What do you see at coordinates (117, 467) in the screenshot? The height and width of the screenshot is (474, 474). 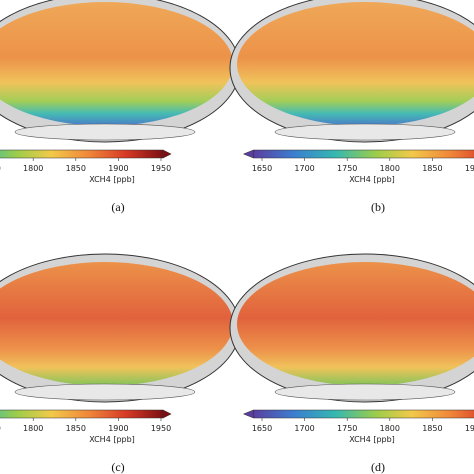 I see `panel-caption: (c)` at bounding box center [117, 467].